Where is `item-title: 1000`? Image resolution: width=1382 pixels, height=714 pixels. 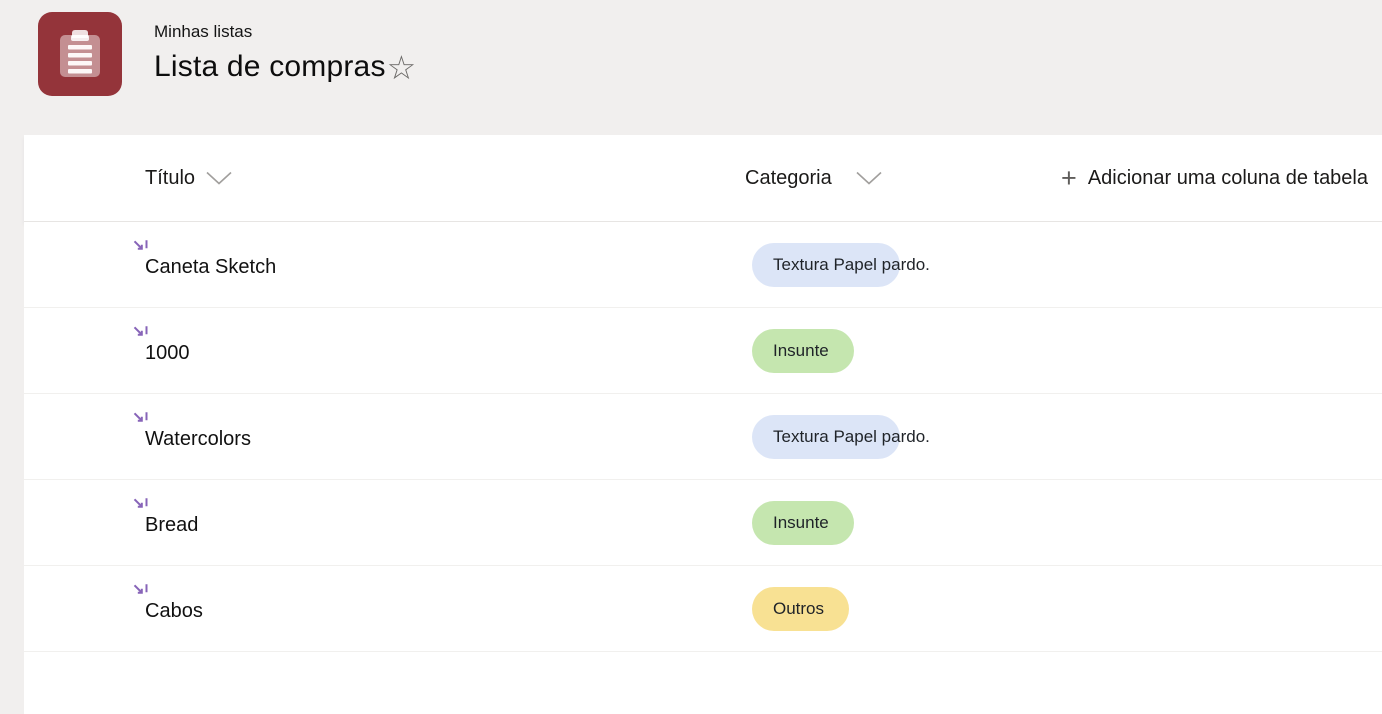
item-title: 1000 is located at coordinates (167, 352).